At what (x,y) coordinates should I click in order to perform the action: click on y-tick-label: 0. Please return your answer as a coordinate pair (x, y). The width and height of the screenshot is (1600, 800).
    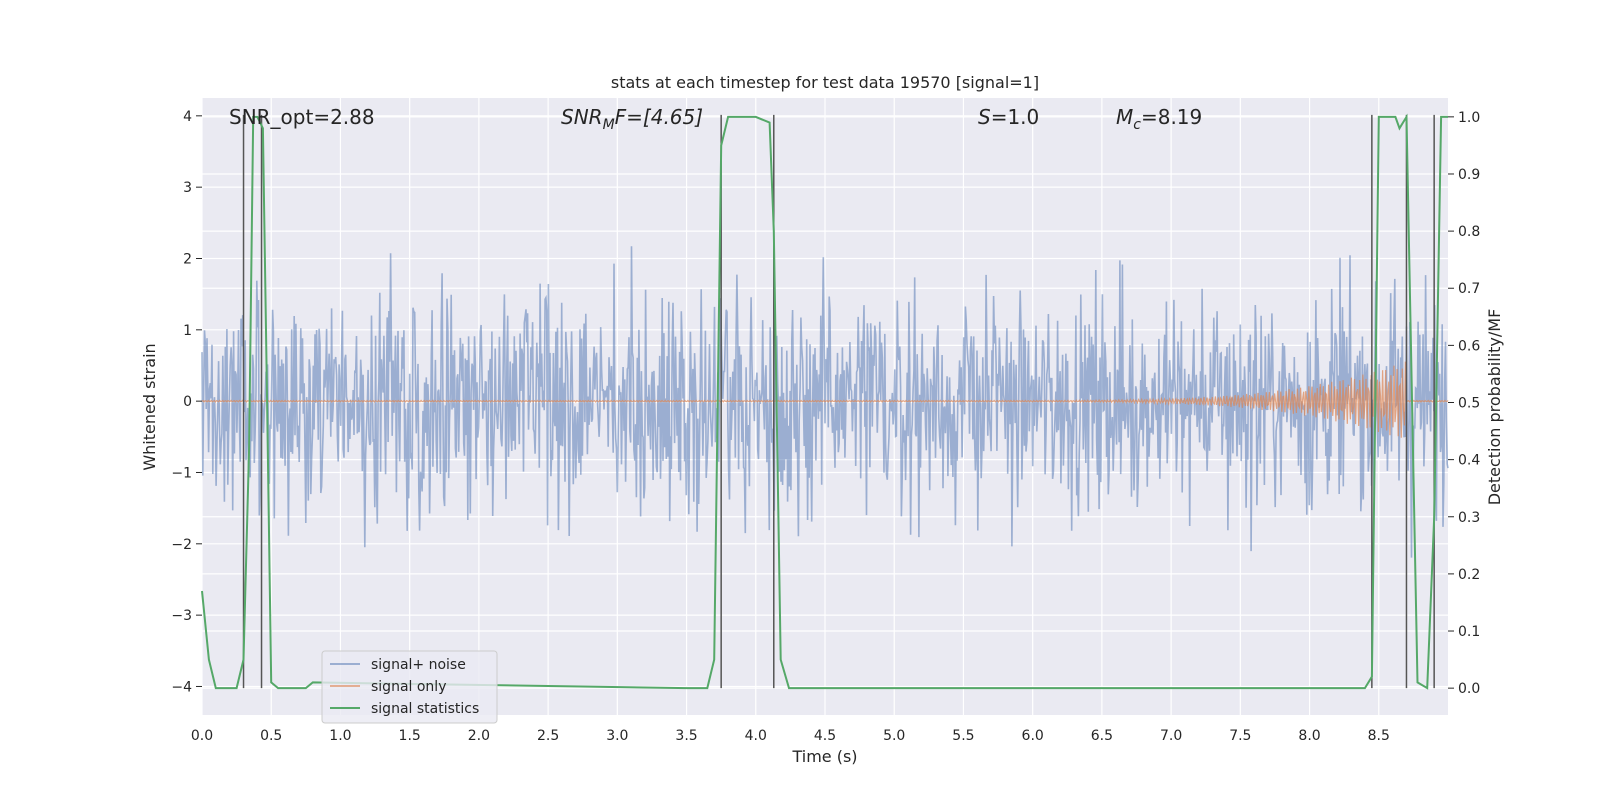
    Looking at the image, I should click on (187, 402).